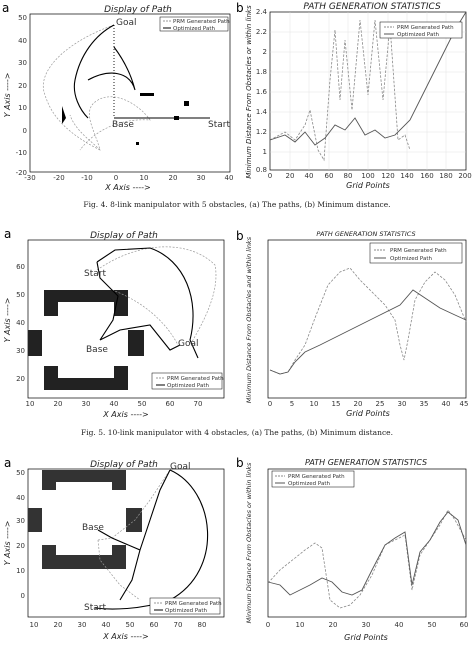 This screenshot has height=645, width=474. What do you see at coordinates (147, 303) in the screenshot?
I see `fig5-a-optimized-path` at bounding box center [147, 303].